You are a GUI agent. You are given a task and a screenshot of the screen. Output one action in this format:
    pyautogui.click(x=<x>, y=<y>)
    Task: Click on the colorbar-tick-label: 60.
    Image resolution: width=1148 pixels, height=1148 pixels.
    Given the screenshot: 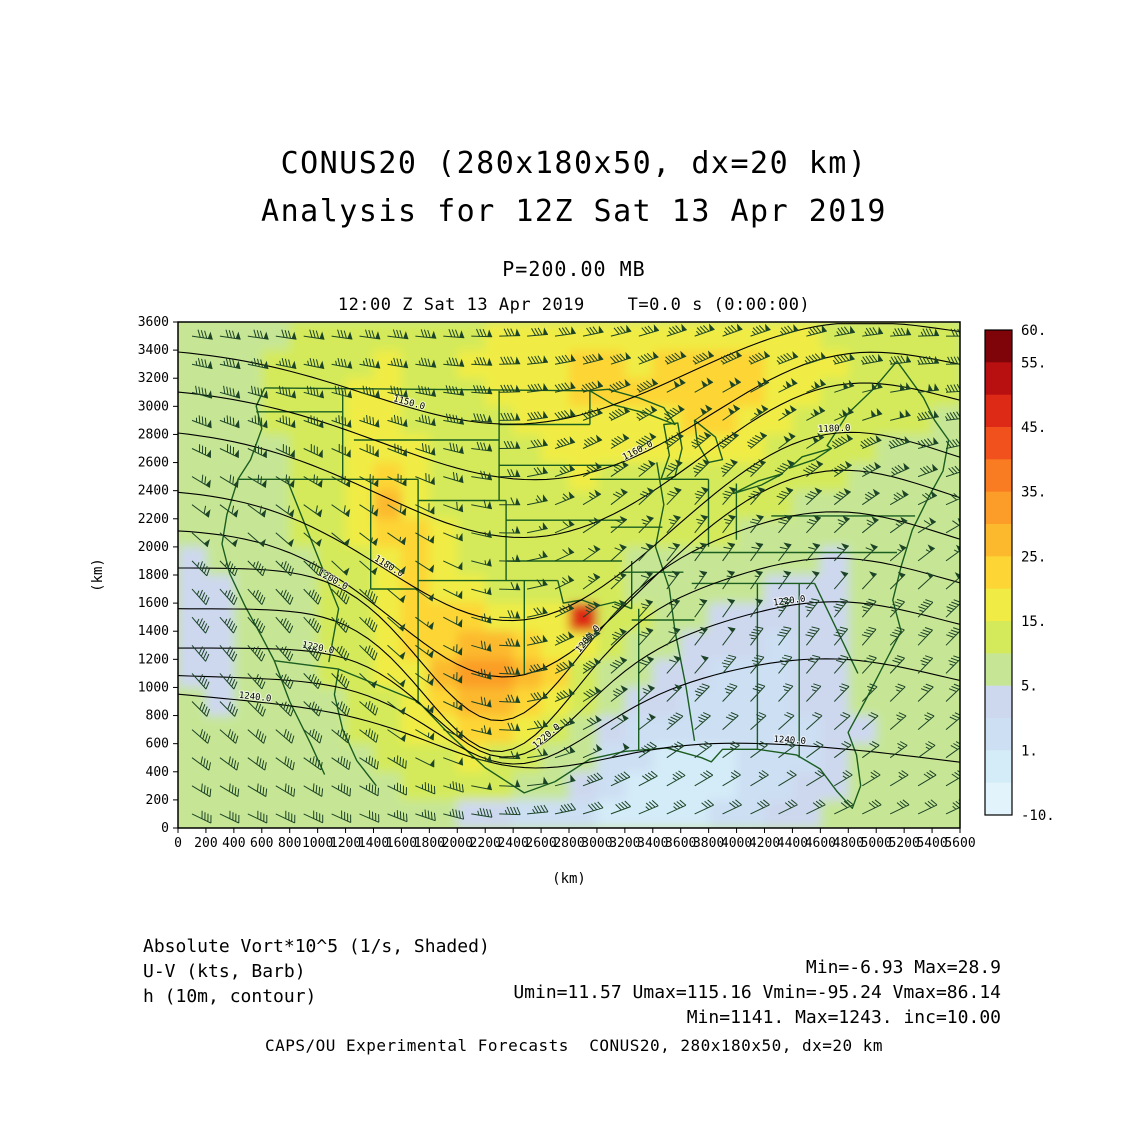 What is the action you would take?
    pyautogui.click(x=1033, y=331)
    